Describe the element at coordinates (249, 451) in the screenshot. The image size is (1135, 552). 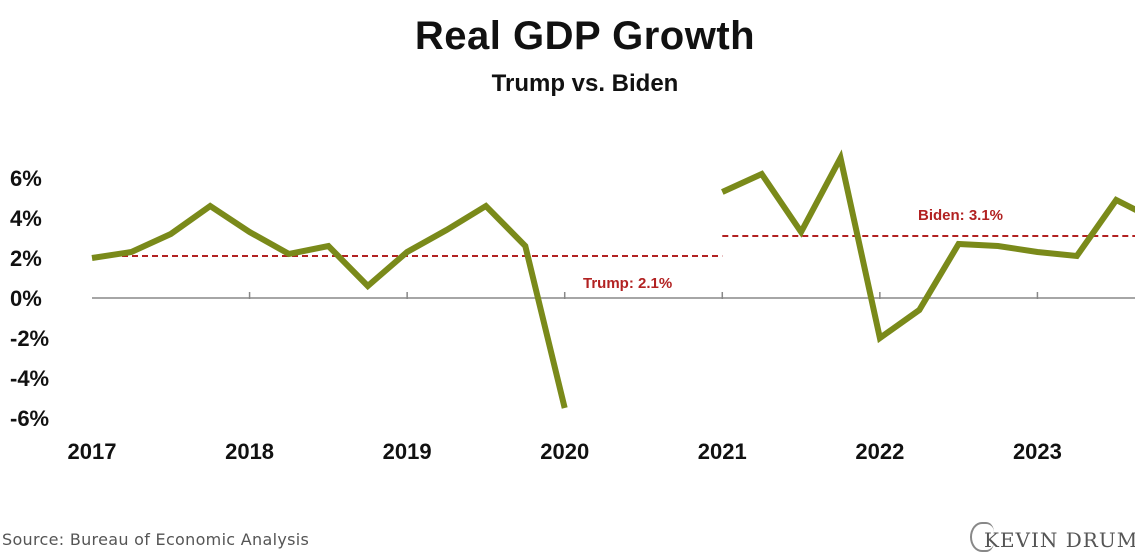
I see `x-tick-label: 2018` at that location.